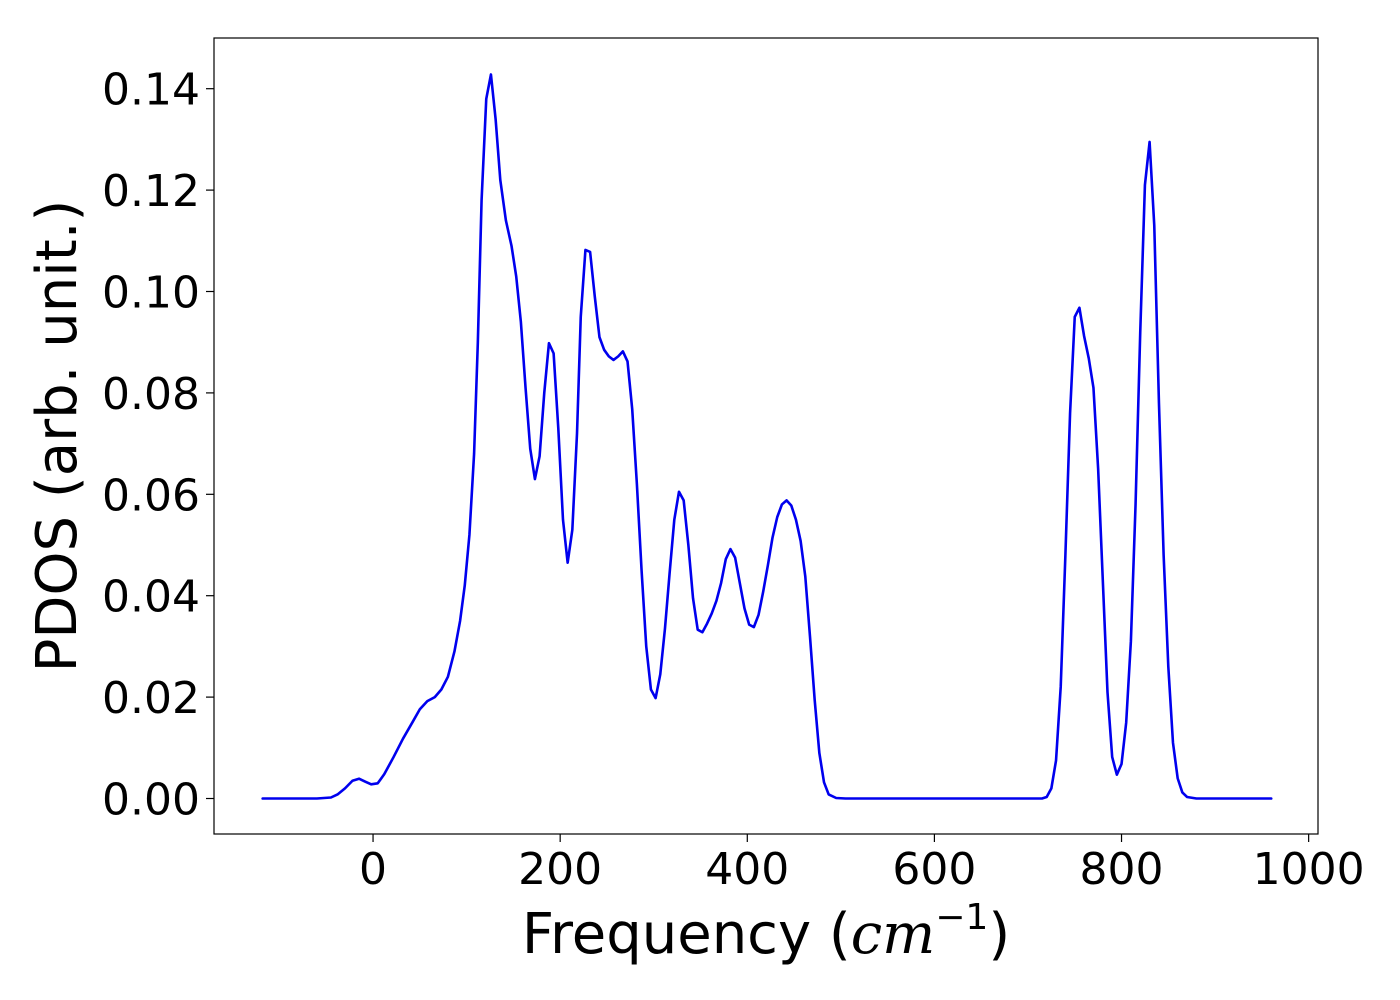 The height and width of the screenshot is (1000, 1400). I want to click on y-axis-title: PDOS (arb. unit.), so click(57, 436).